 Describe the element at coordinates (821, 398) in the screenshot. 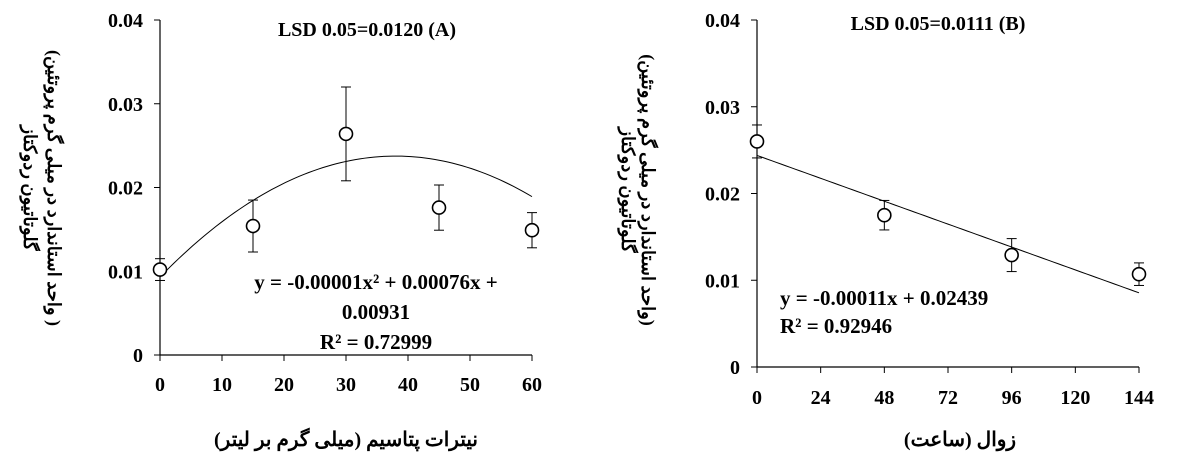

I see `x-tick-label: 24` at that location.